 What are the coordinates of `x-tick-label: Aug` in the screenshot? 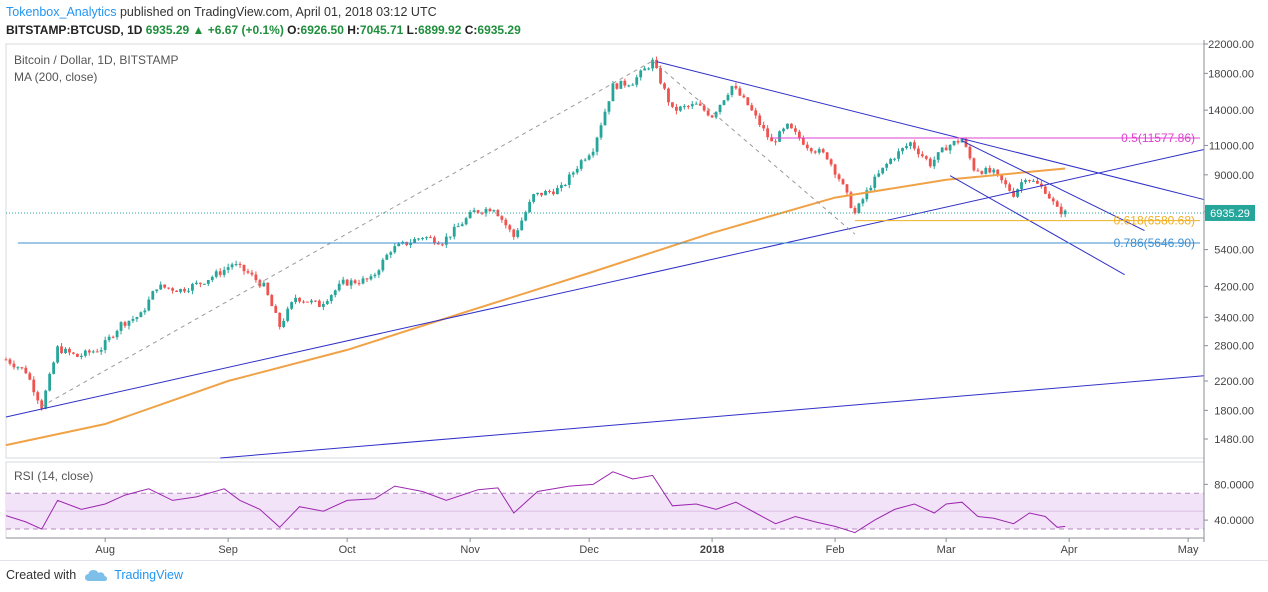 It's located at (105, 550).